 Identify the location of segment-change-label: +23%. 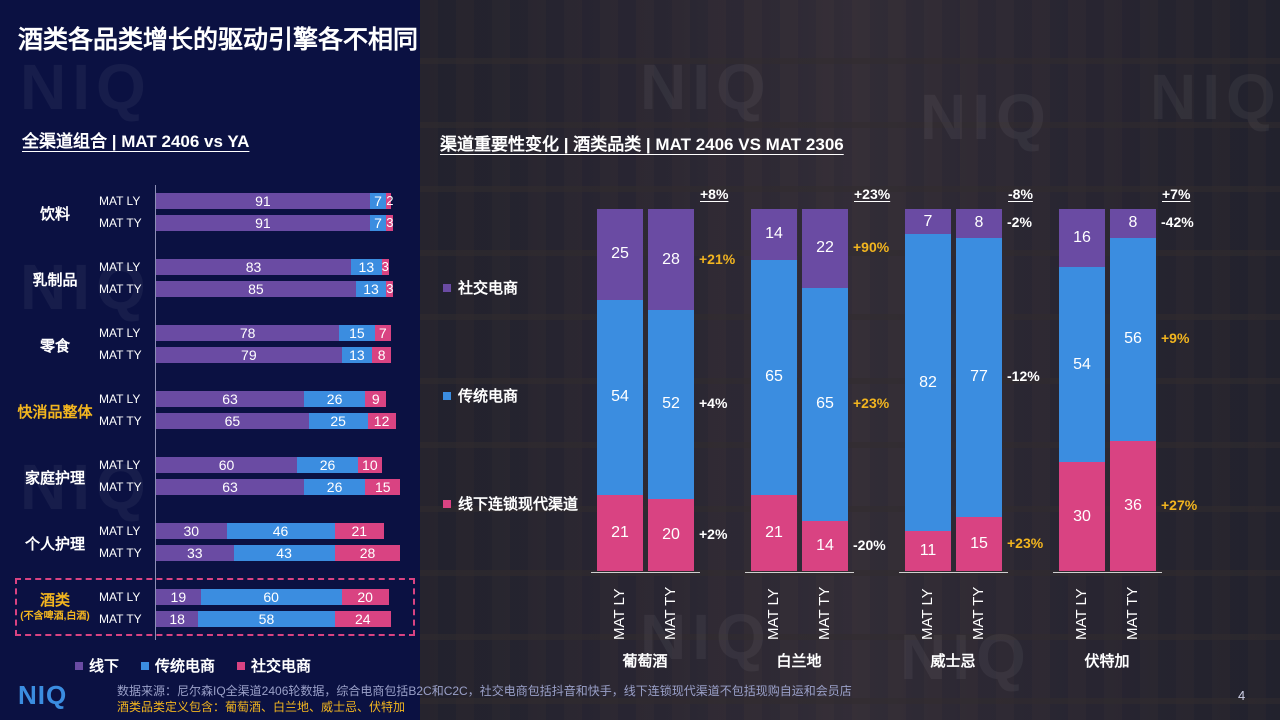
(871, 403).